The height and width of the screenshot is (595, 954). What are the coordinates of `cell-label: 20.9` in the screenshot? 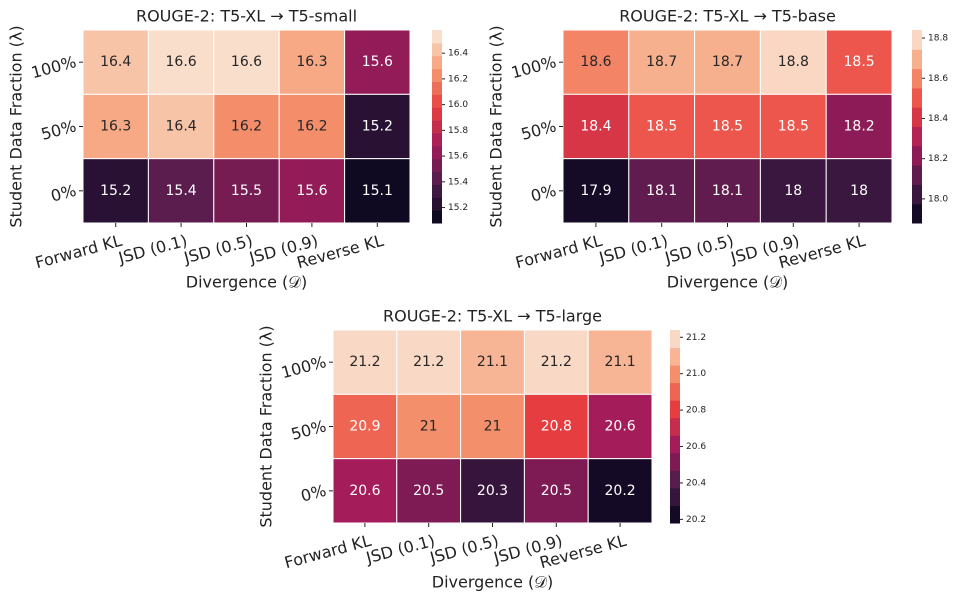 It's located at (364, 427).